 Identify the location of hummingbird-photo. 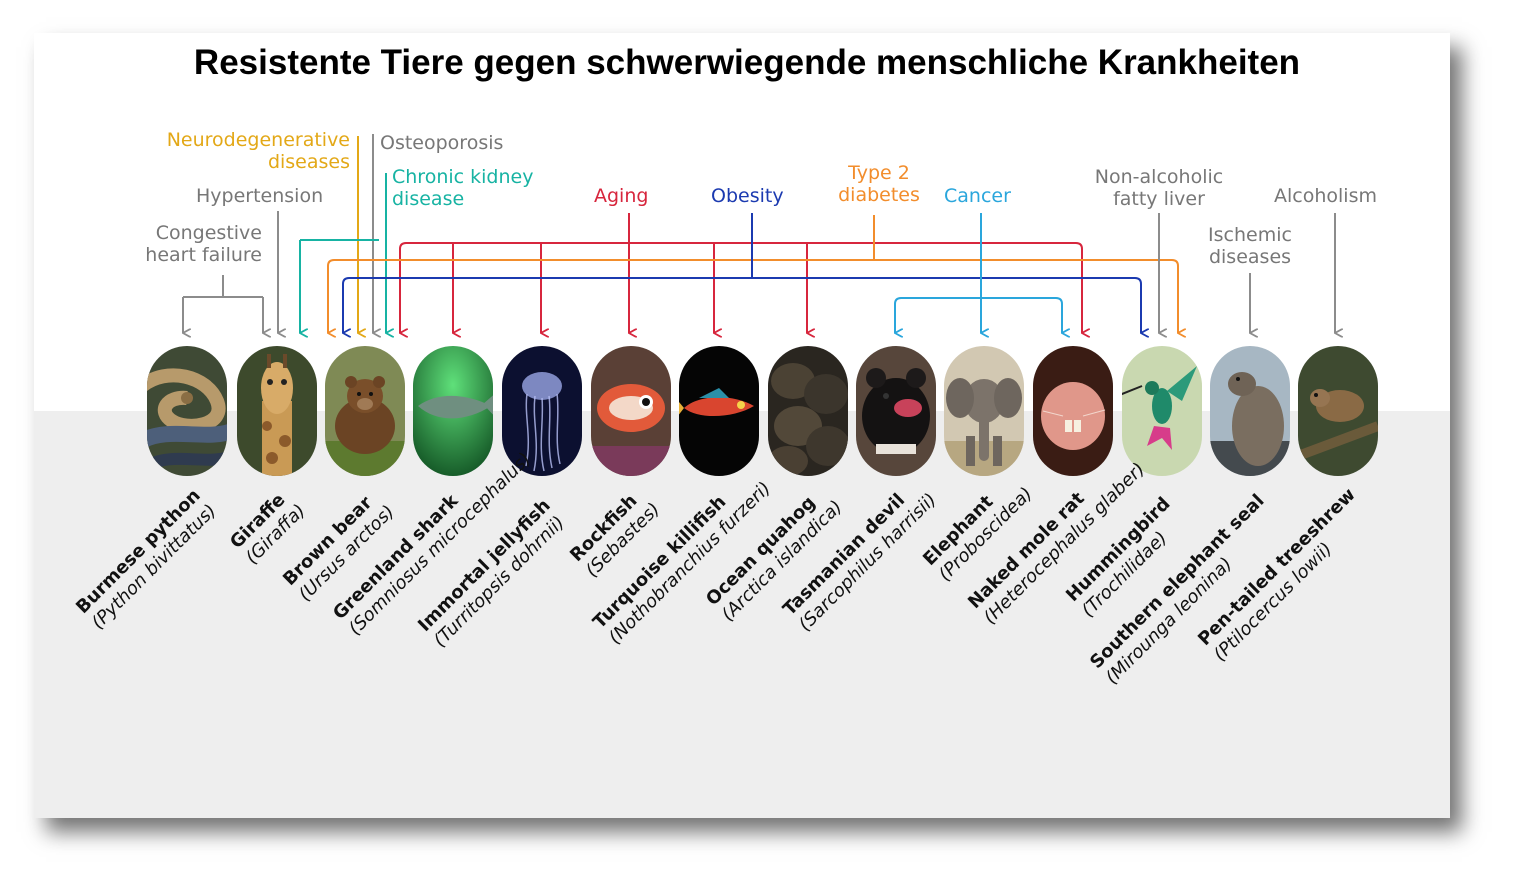
(1162, 411).